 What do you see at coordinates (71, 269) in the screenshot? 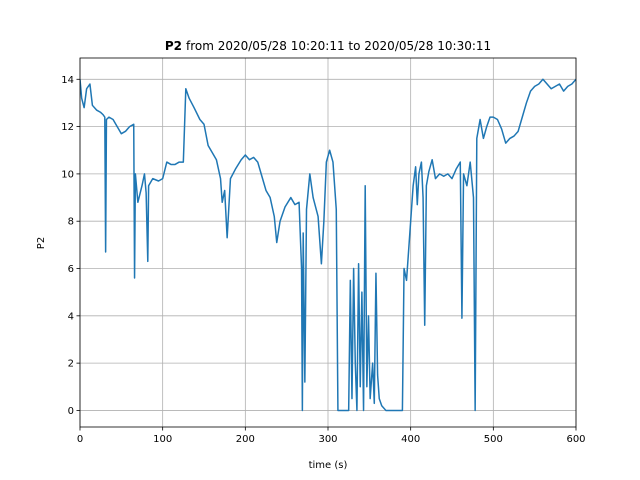
I see `y-tick-label: 6` at bounding box center [71, 269].